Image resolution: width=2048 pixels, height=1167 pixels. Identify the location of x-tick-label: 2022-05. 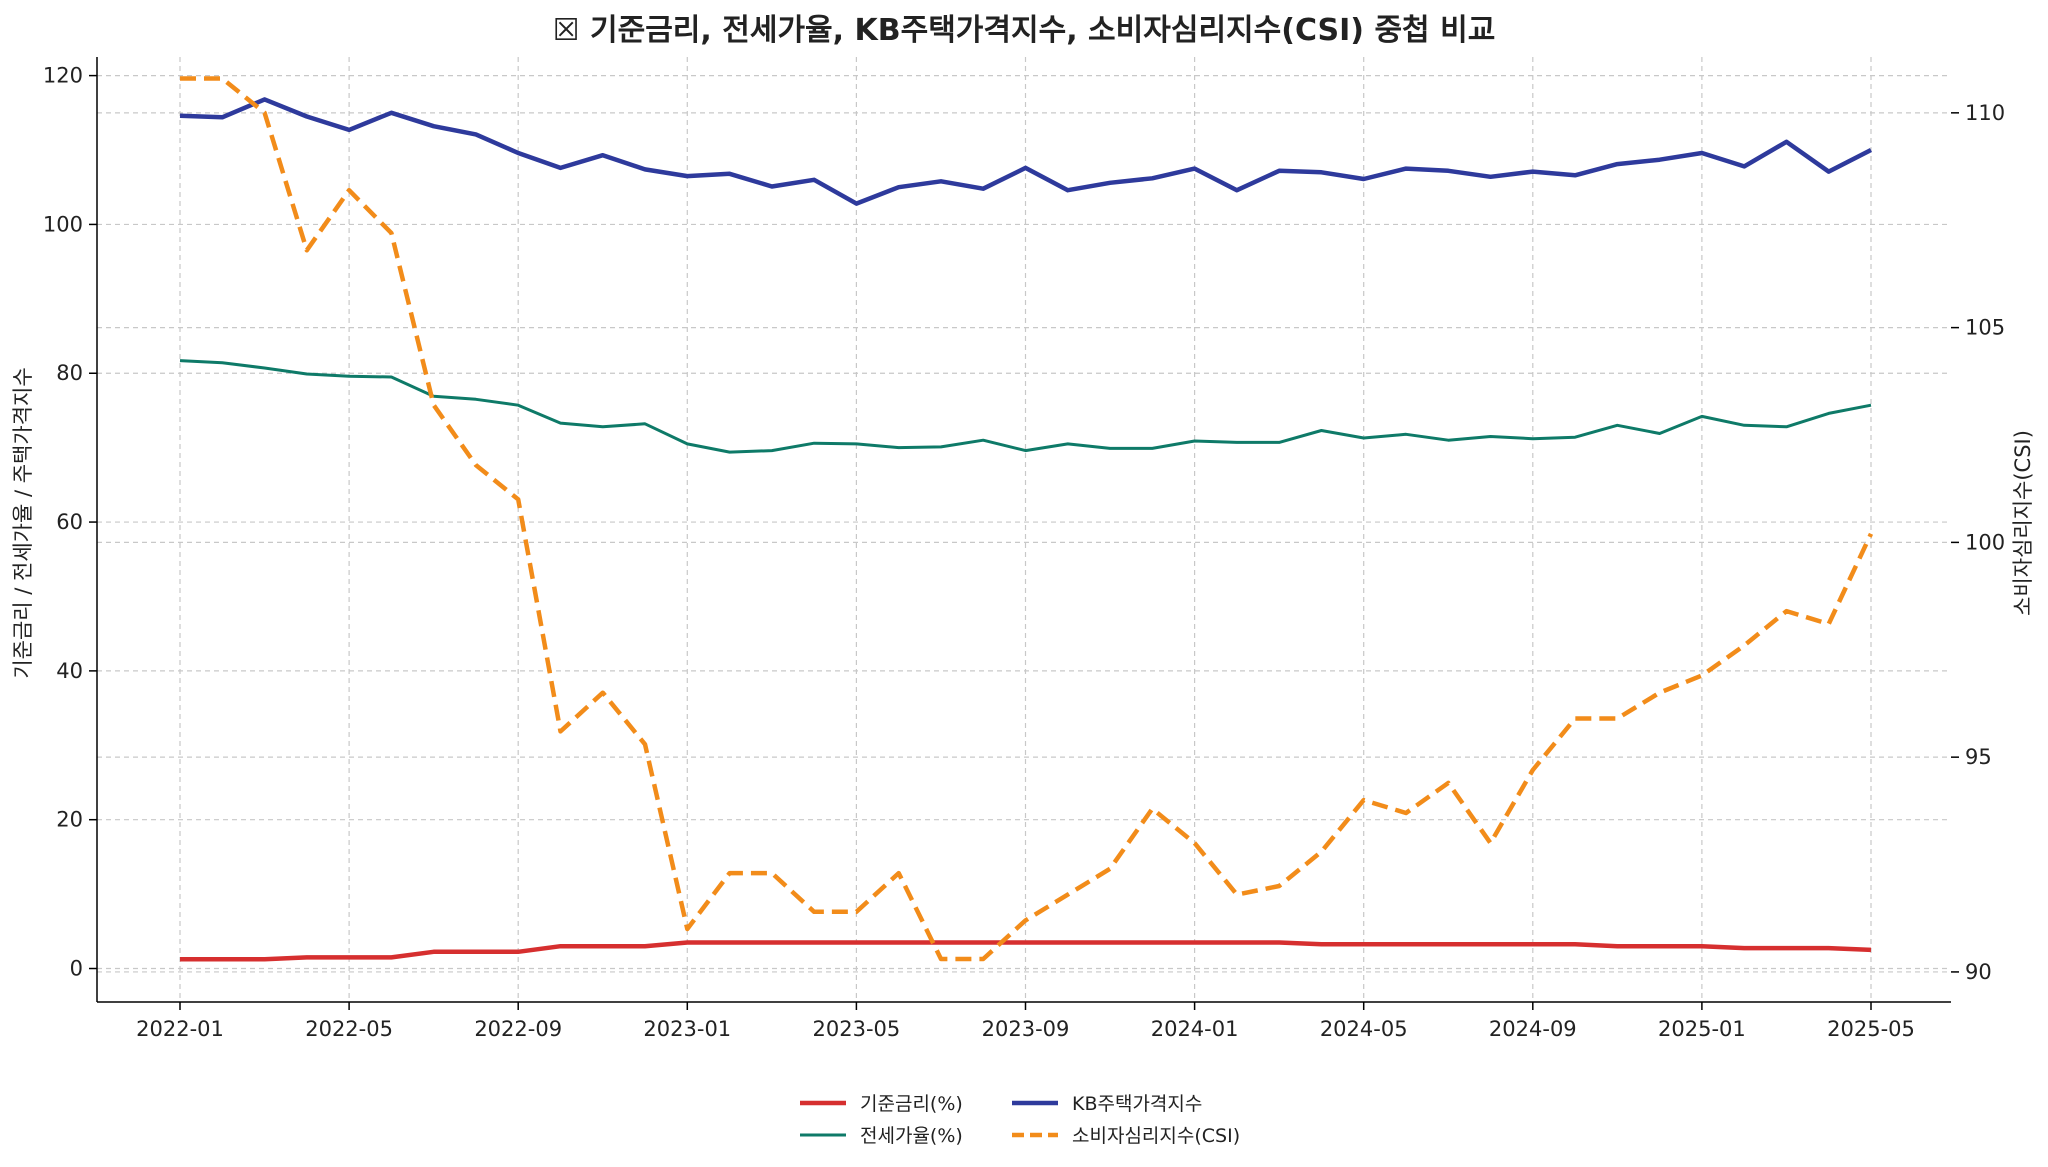
(349, 1029).